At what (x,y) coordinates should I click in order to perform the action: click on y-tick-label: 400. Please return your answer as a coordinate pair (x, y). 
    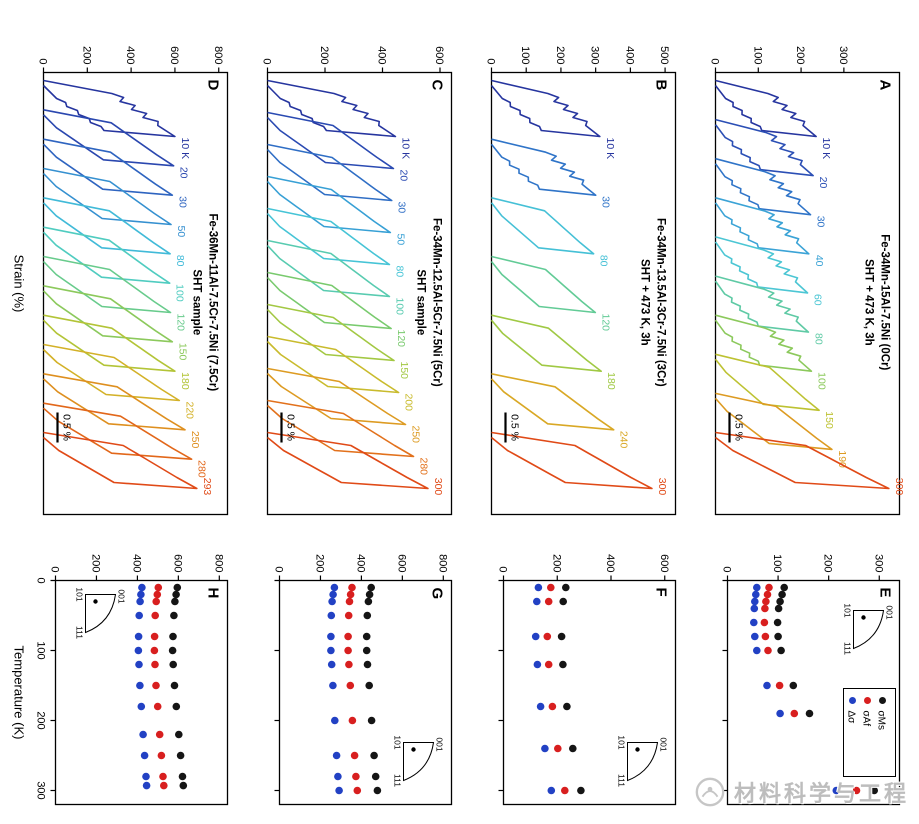
    Looking at the image, I should click on (360, 563).